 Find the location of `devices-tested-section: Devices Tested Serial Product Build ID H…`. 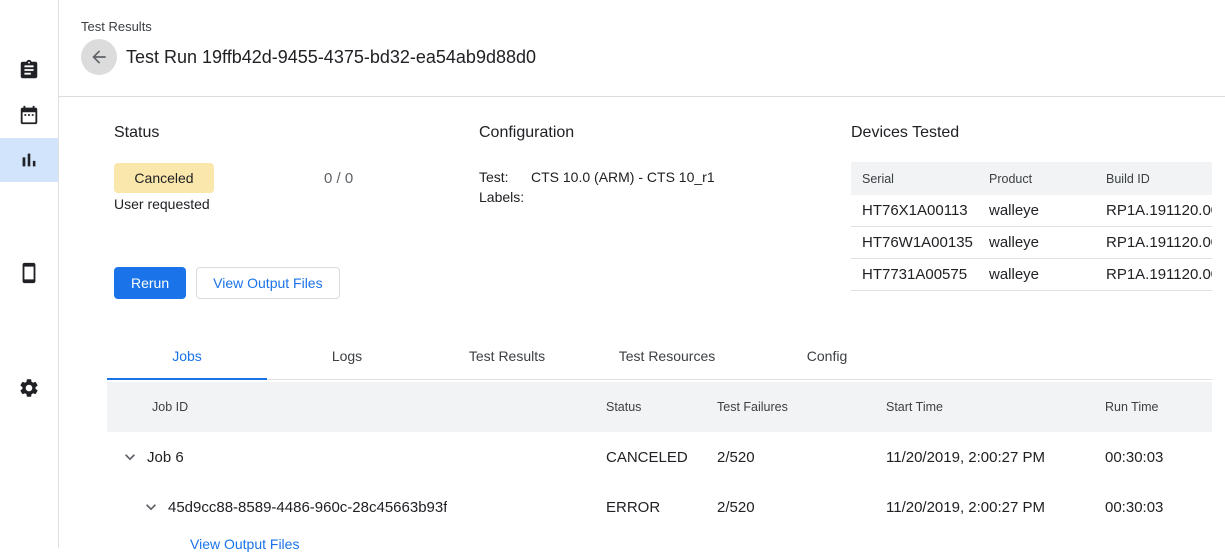

devices-tested-section: Devices Tested Serial Product Build ID H… is located at coordinates (1031, 211).